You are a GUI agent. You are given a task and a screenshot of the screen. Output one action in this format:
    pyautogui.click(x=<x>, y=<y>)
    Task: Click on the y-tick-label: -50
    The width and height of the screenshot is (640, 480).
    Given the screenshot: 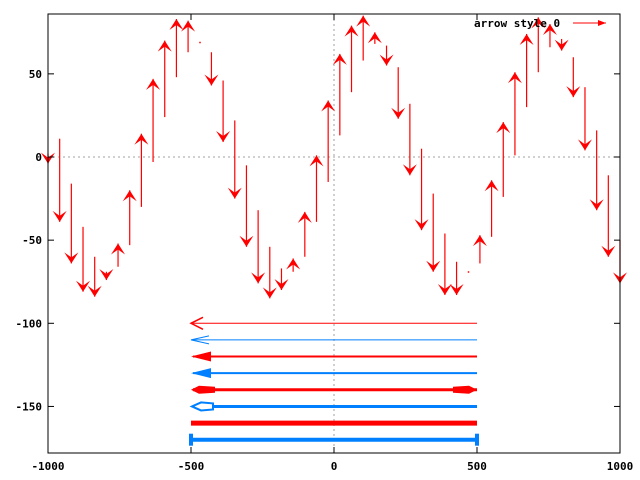 What is the action you would take?
    pyautogui.click(x=32, y=240)
    